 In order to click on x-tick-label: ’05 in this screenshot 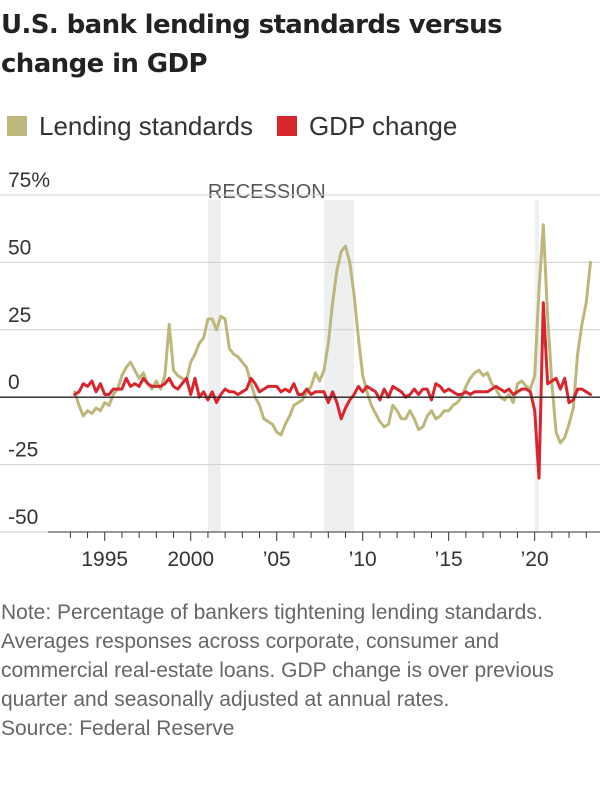, I will do `click(277, 559)`.